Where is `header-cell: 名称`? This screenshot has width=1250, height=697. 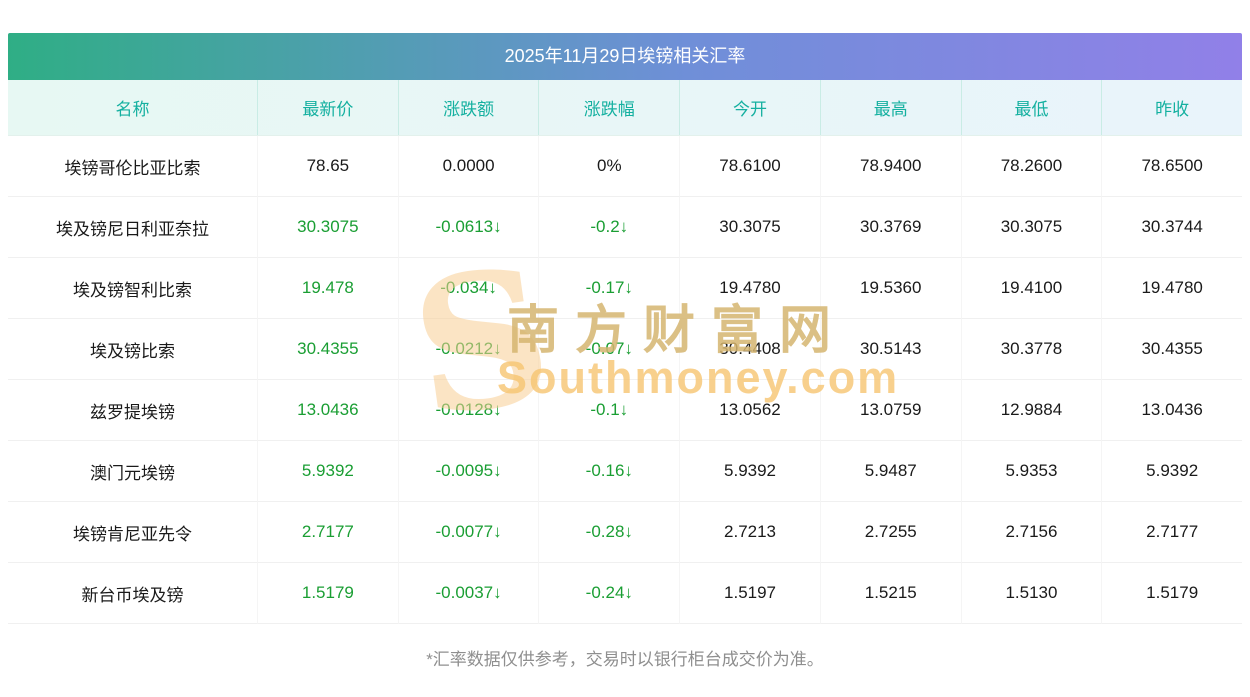
header-cell: 名称 is located at coordinates (133, 107).